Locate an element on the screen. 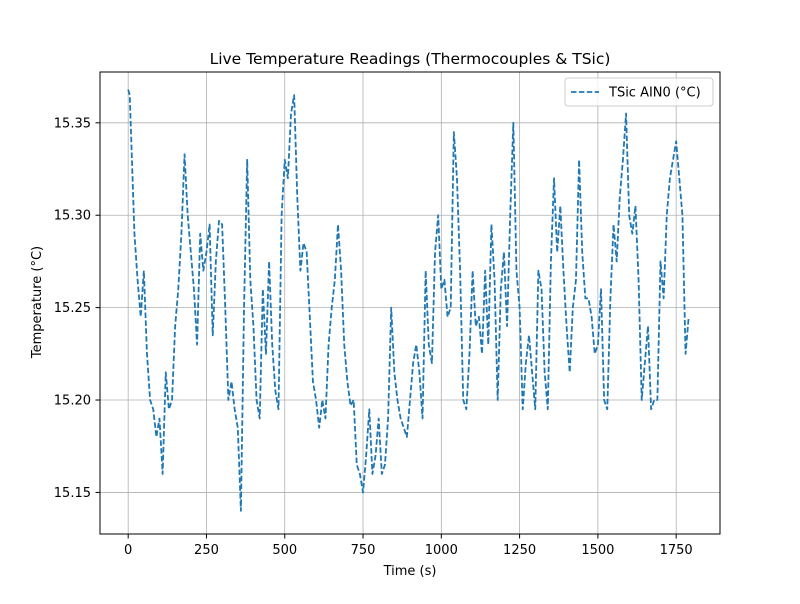 Image resolution: width=800 pixels, height=604 pixels. y-axis-label: Temperature (°C) is located at coordinates (37, 302).